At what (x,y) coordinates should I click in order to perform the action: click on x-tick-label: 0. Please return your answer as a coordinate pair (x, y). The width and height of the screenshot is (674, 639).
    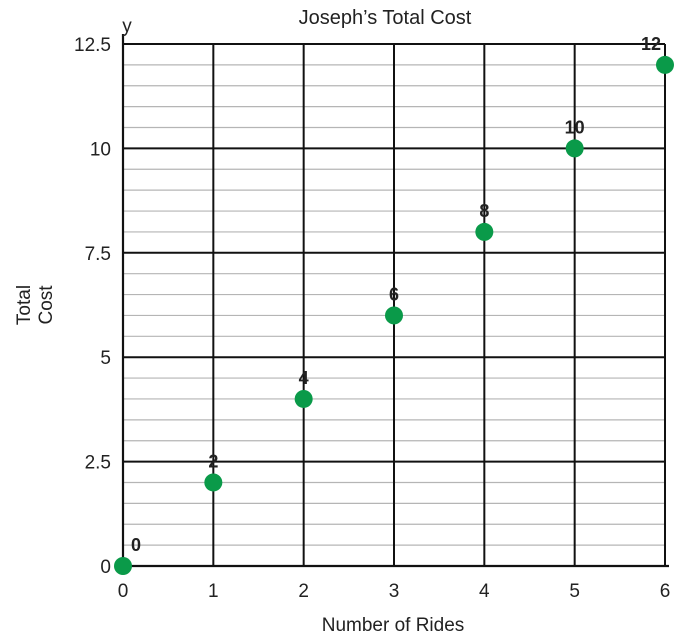
    Looking at the image, I should click on (123, 591).